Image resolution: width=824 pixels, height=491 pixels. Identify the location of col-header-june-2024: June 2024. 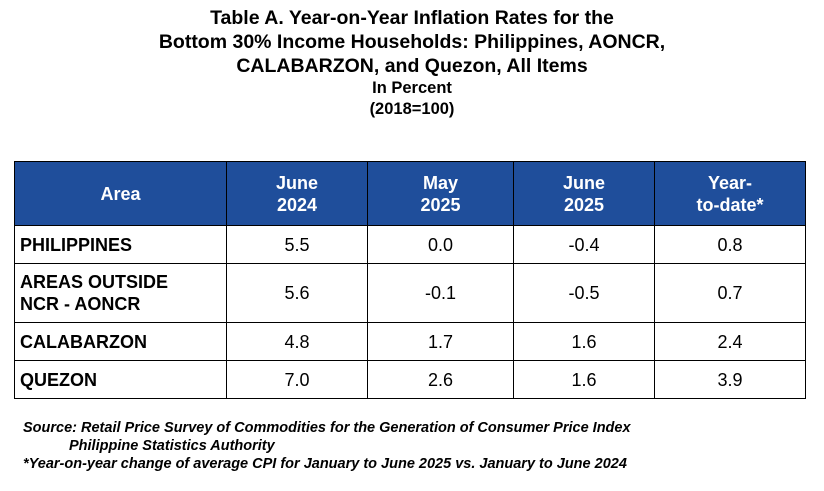
(297, 193).